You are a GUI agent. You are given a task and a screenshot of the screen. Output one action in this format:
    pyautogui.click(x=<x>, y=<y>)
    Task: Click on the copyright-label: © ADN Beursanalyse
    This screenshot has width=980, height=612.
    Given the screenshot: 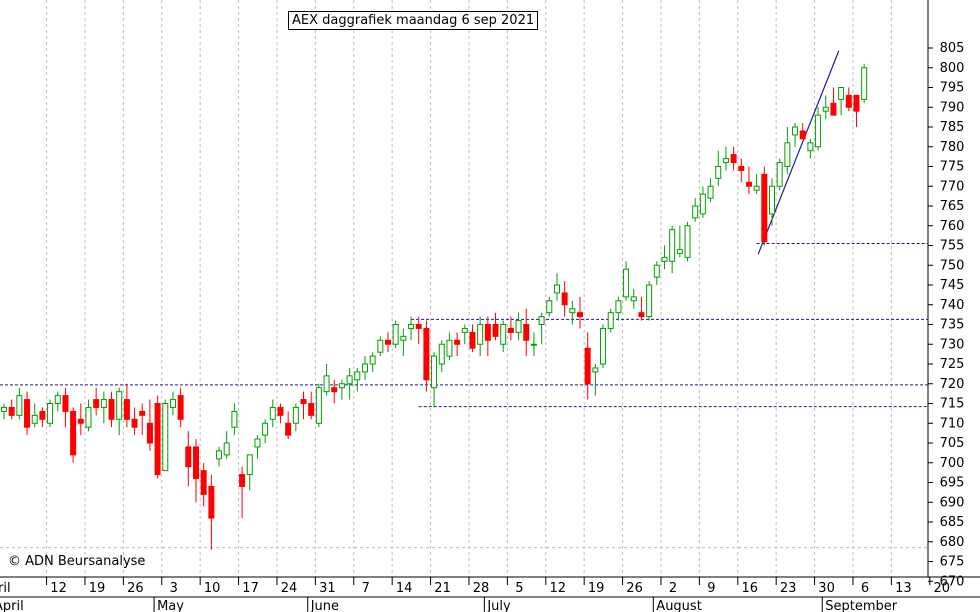 What is the action you would take?
    pyautogui.click(x=77, y=561)
    